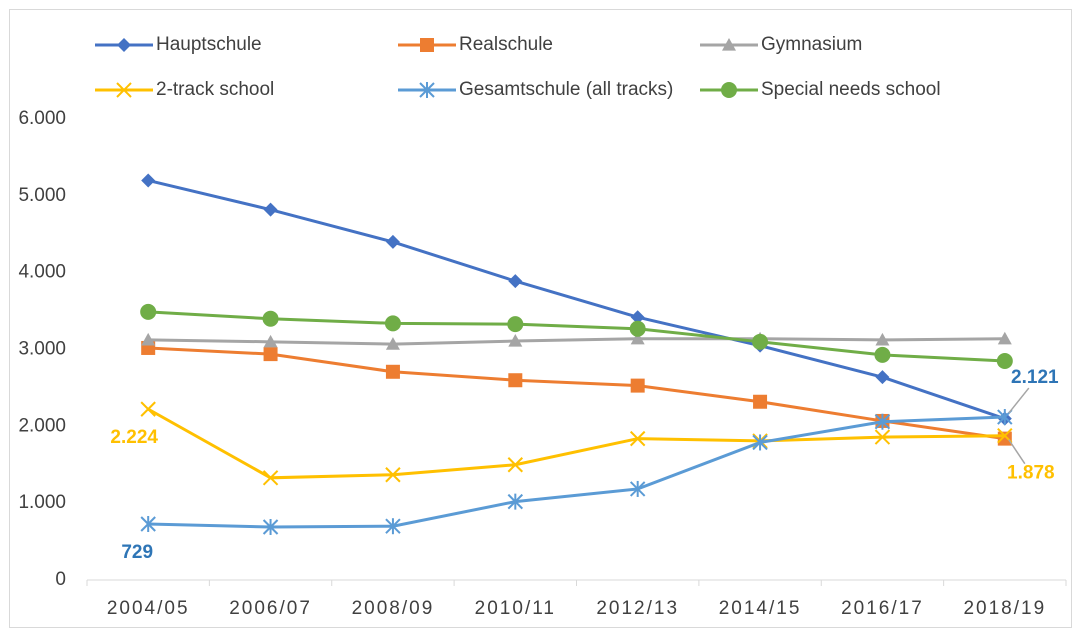 Image resolution: width=1081 pixels, height=637 pixels. I want to click on y-tick-label: 0, so click(60, 579).